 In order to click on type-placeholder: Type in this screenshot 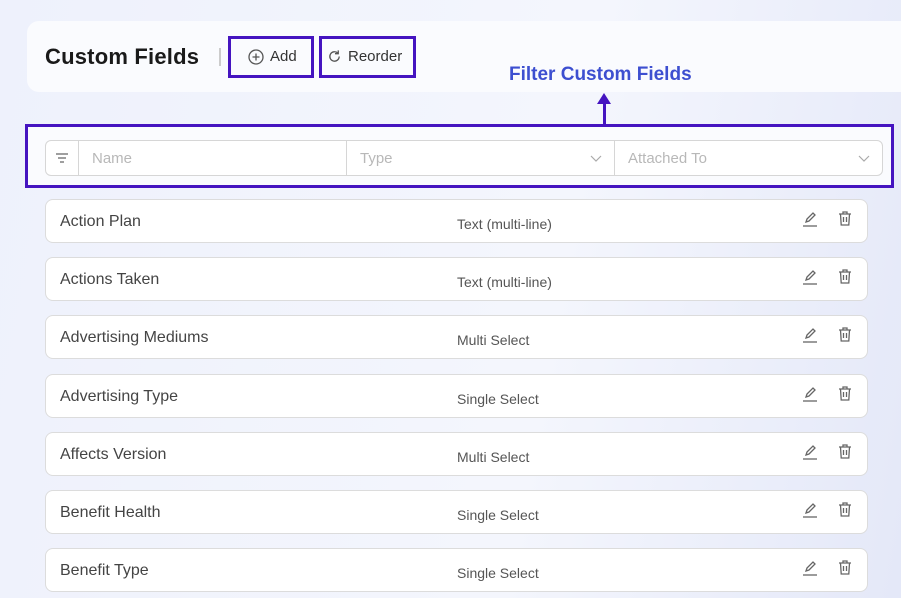, I will do `click(376, 158)`.